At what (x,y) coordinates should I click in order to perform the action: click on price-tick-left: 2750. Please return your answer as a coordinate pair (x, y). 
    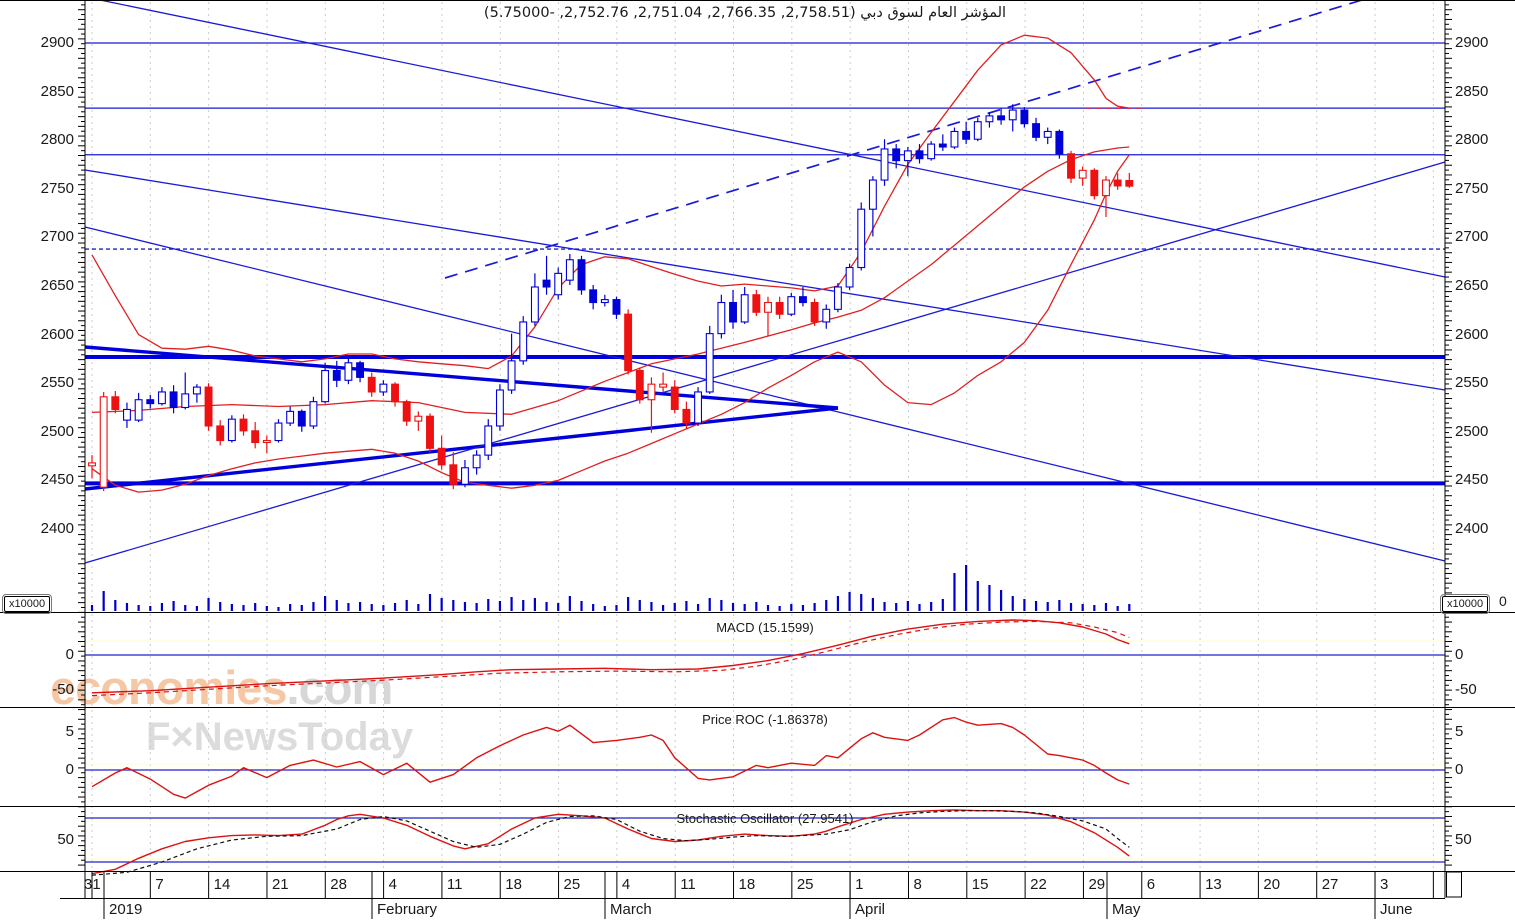
    Looking at the image, I should click on (57, 188).